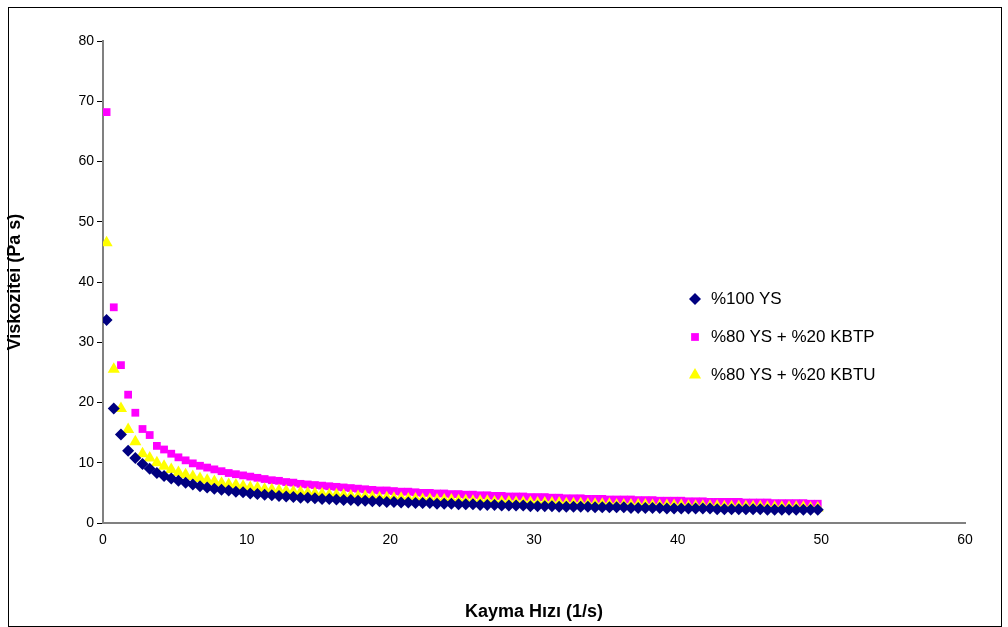 The image size is (1008, 627). What do you see at coordinates (86, 341) in the screenshot?
I see `y-tick-label: 30` at bounding box center [86, 341].